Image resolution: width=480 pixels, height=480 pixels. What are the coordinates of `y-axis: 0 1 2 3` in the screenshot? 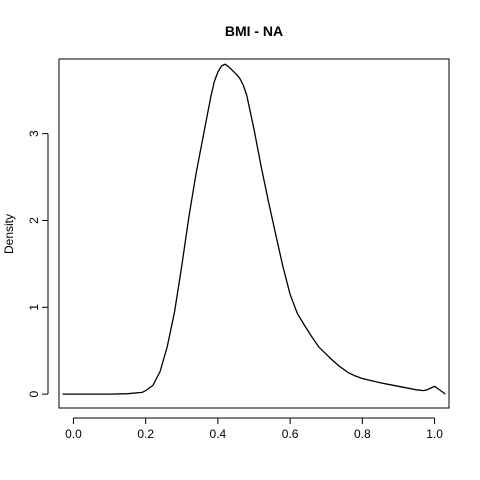 It's located at (38, 263).